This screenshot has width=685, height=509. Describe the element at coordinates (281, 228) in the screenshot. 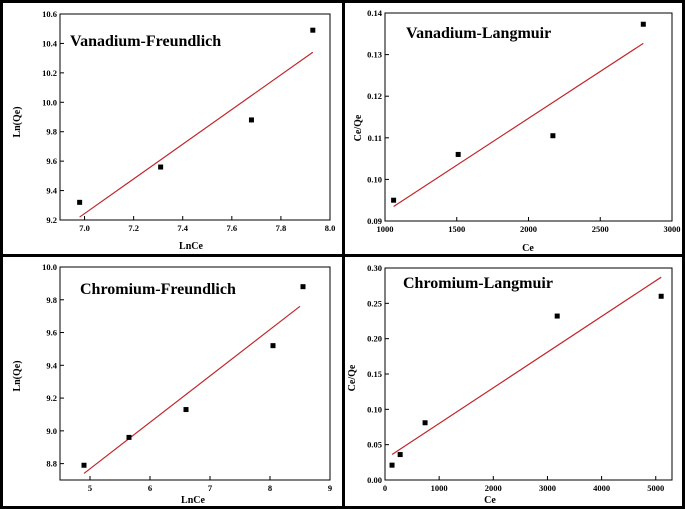

I see `x-tick-label: 7.8` at that location.